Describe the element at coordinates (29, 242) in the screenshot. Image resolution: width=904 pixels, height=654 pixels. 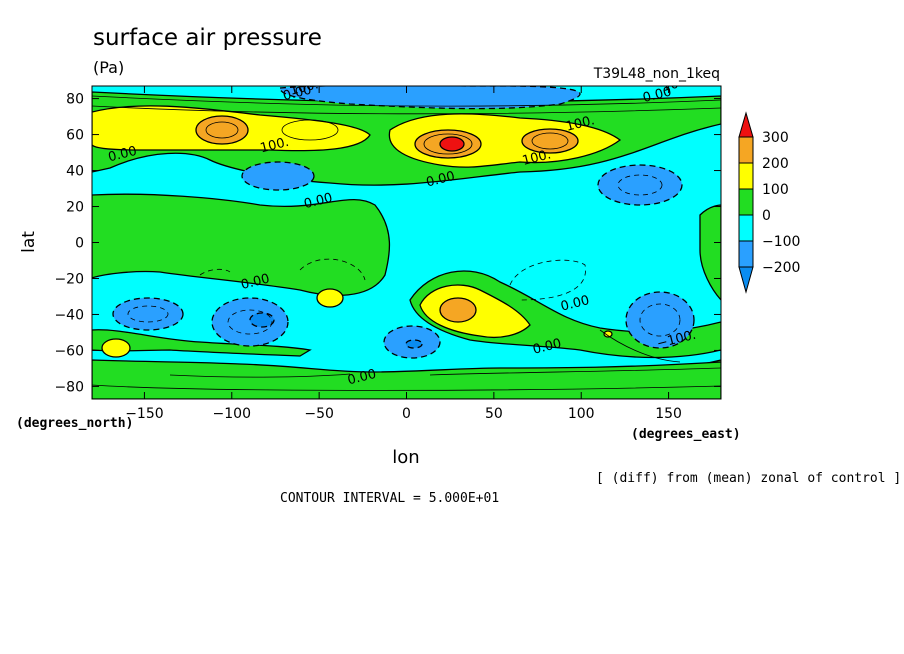
I see `y-axis-label: lat` at that location.